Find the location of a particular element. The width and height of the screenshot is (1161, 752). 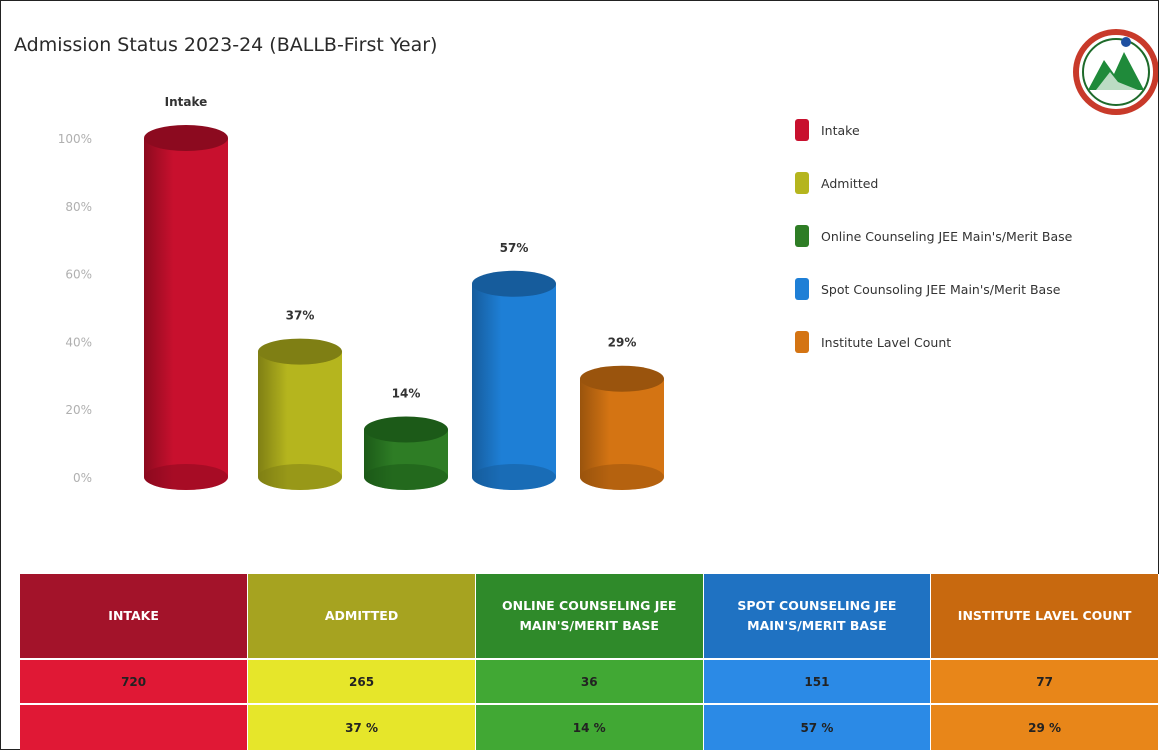

data-label: Intake is located at coordinates (186, 102).